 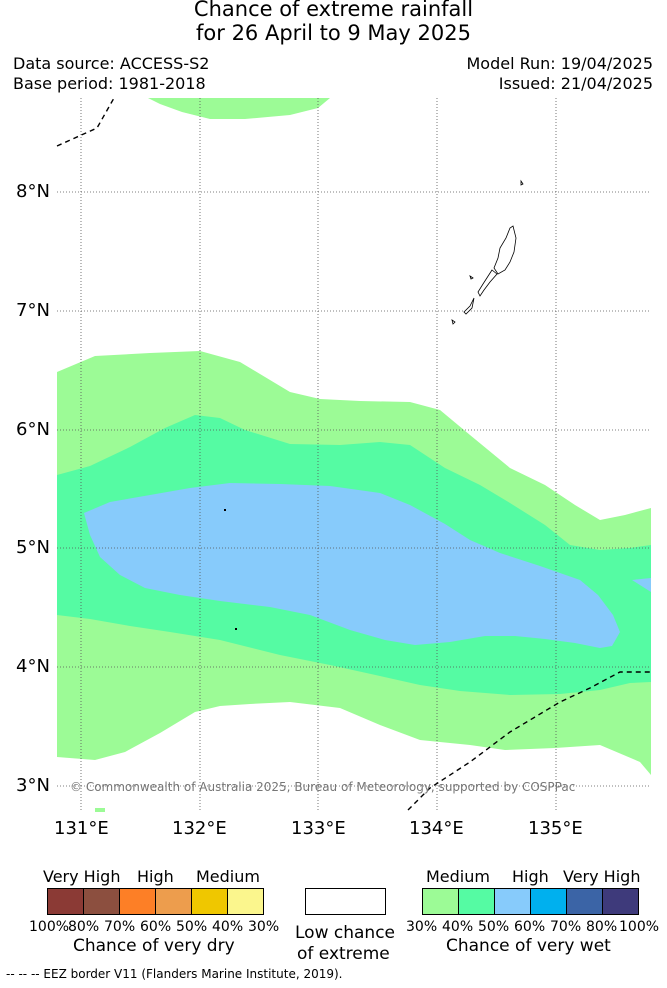 What do you see at coordinates (641, 585) in the screenshot?
I see `contour-wet-50-60-east` at bounding box center [641, 585].